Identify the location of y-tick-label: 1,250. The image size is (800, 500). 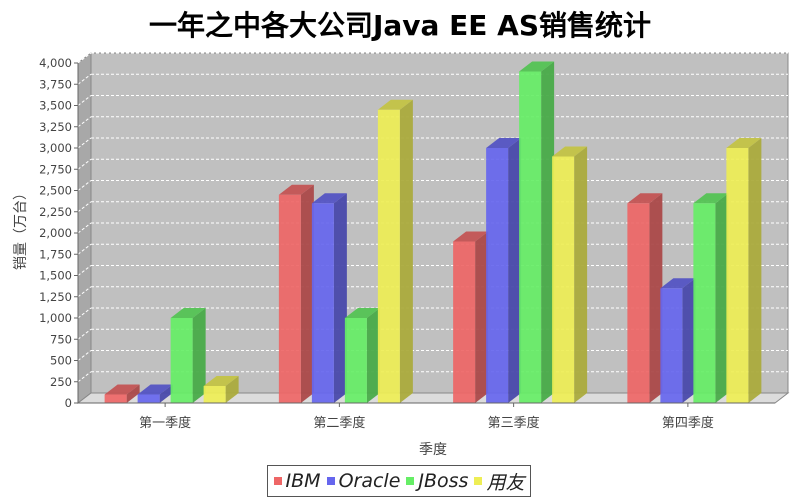
(55, 297).